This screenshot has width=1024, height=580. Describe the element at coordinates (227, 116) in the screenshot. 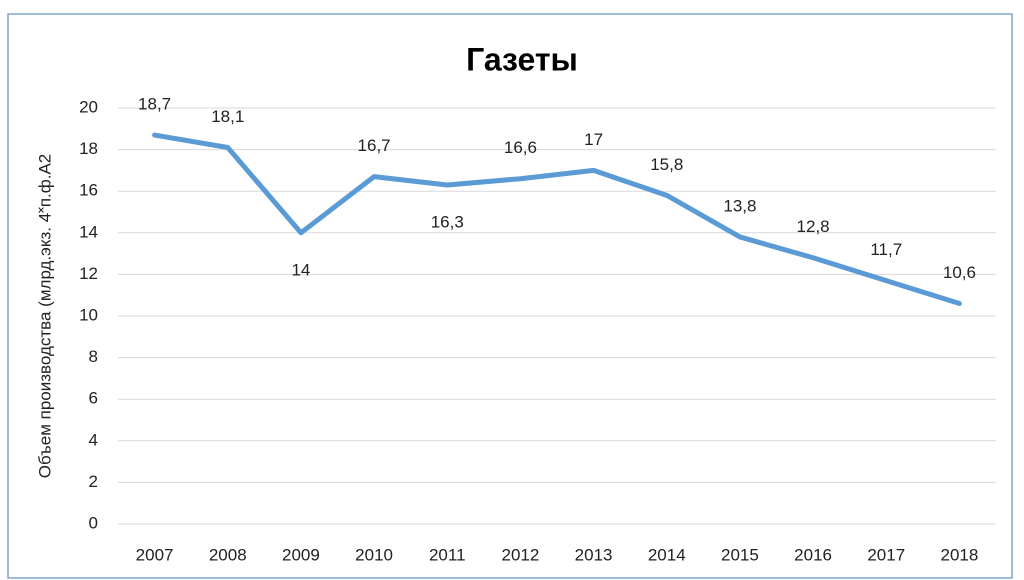

I see `data-label: 18,1` at that location.